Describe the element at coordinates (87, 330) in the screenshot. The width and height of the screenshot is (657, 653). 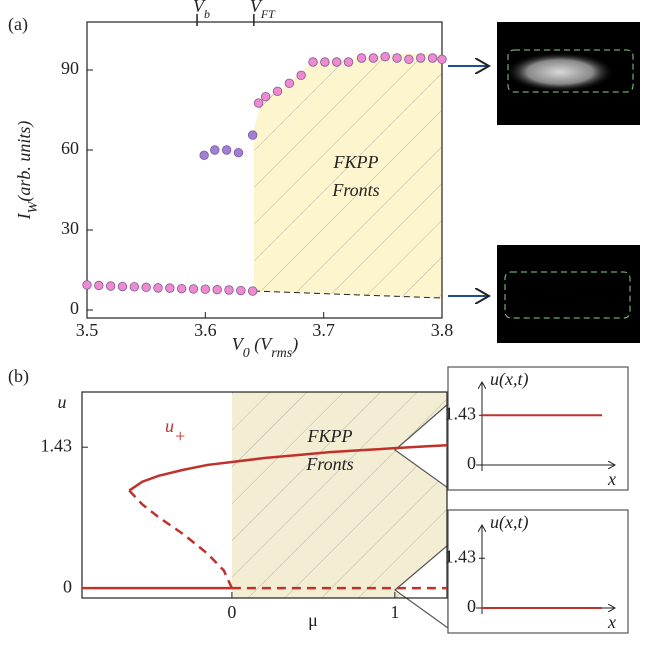
I see `x-tick-label: 3.5` at that location.